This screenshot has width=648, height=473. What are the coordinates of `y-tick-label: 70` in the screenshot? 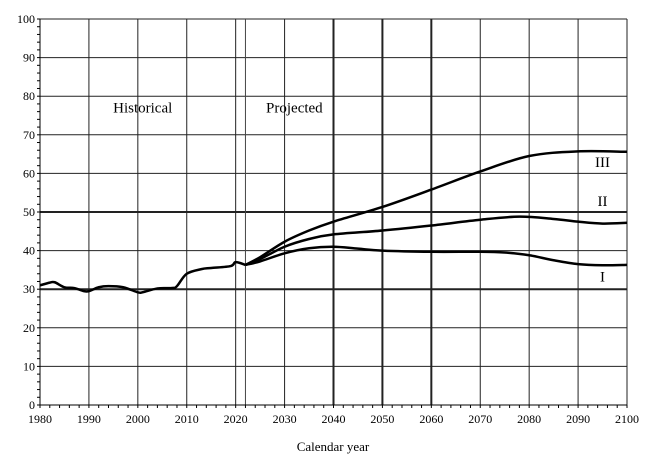 It's located at (29, 135).